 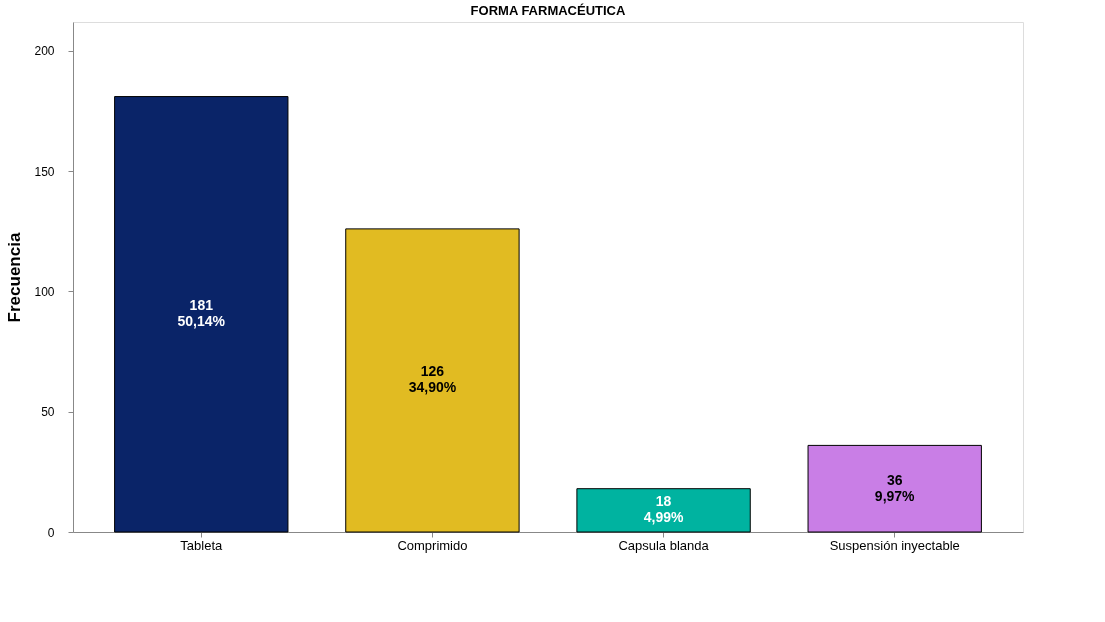 What do you see at coordinates (432, 545) in the screenshot?
I see `x-tick-label: Comprimido` at bounding box center [432, 545].